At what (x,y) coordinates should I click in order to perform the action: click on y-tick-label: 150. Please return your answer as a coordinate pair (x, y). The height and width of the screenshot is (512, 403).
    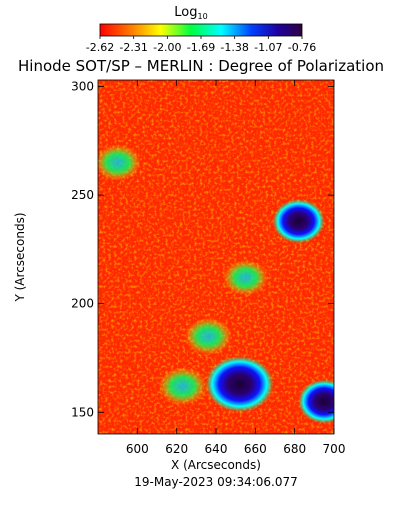
    Looking at the image, I should click on (82, 412).